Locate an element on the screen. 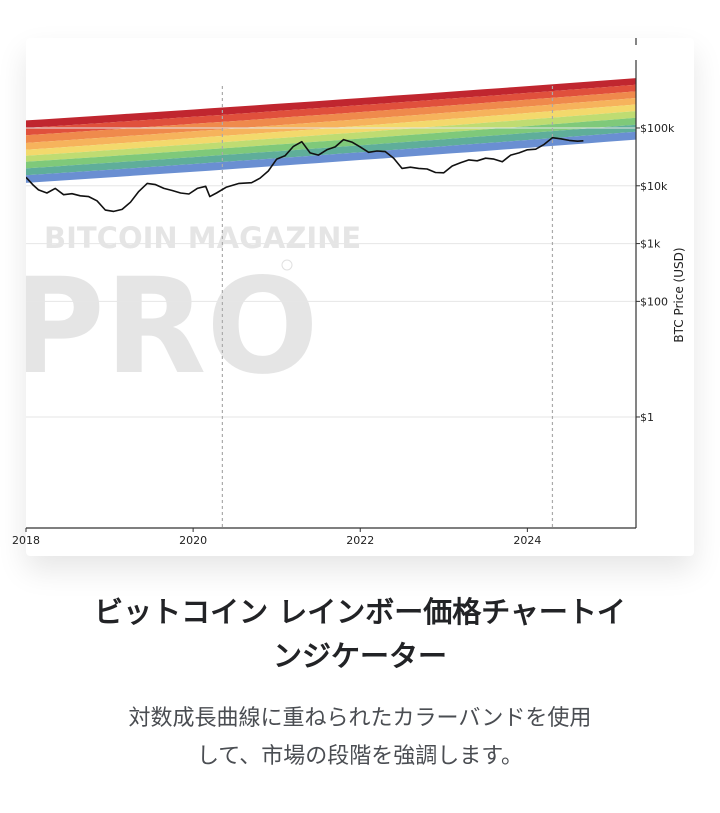 The width and height of the screenshot is (720, 813). y-tick-label: $100 is located at coordinates (654, 301).